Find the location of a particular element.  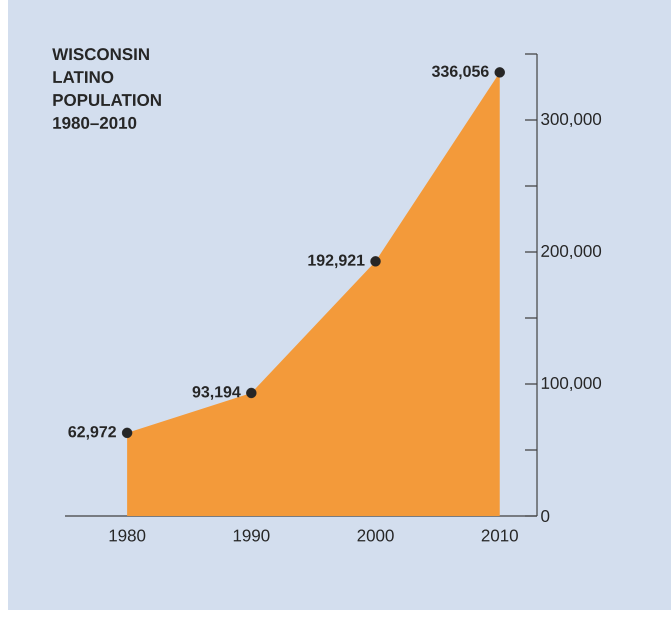

data-label: 192,921 is located at coordinates (336, 261).